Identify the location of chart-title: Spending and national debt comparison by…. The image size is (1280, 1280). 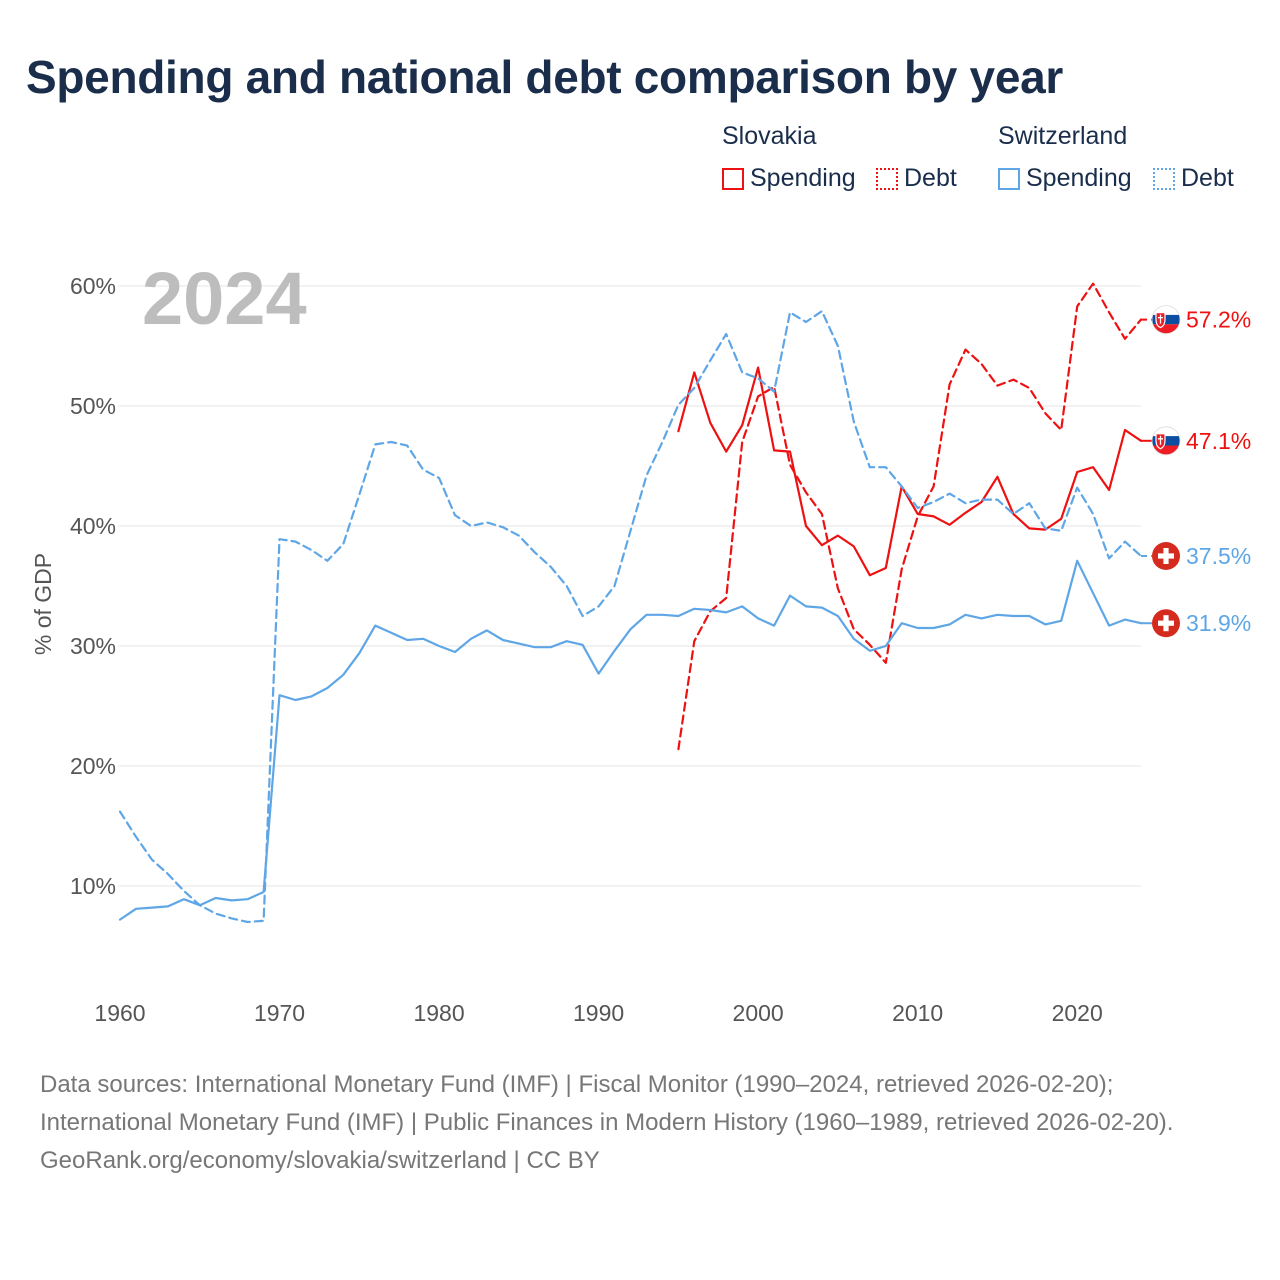
(544, 77).